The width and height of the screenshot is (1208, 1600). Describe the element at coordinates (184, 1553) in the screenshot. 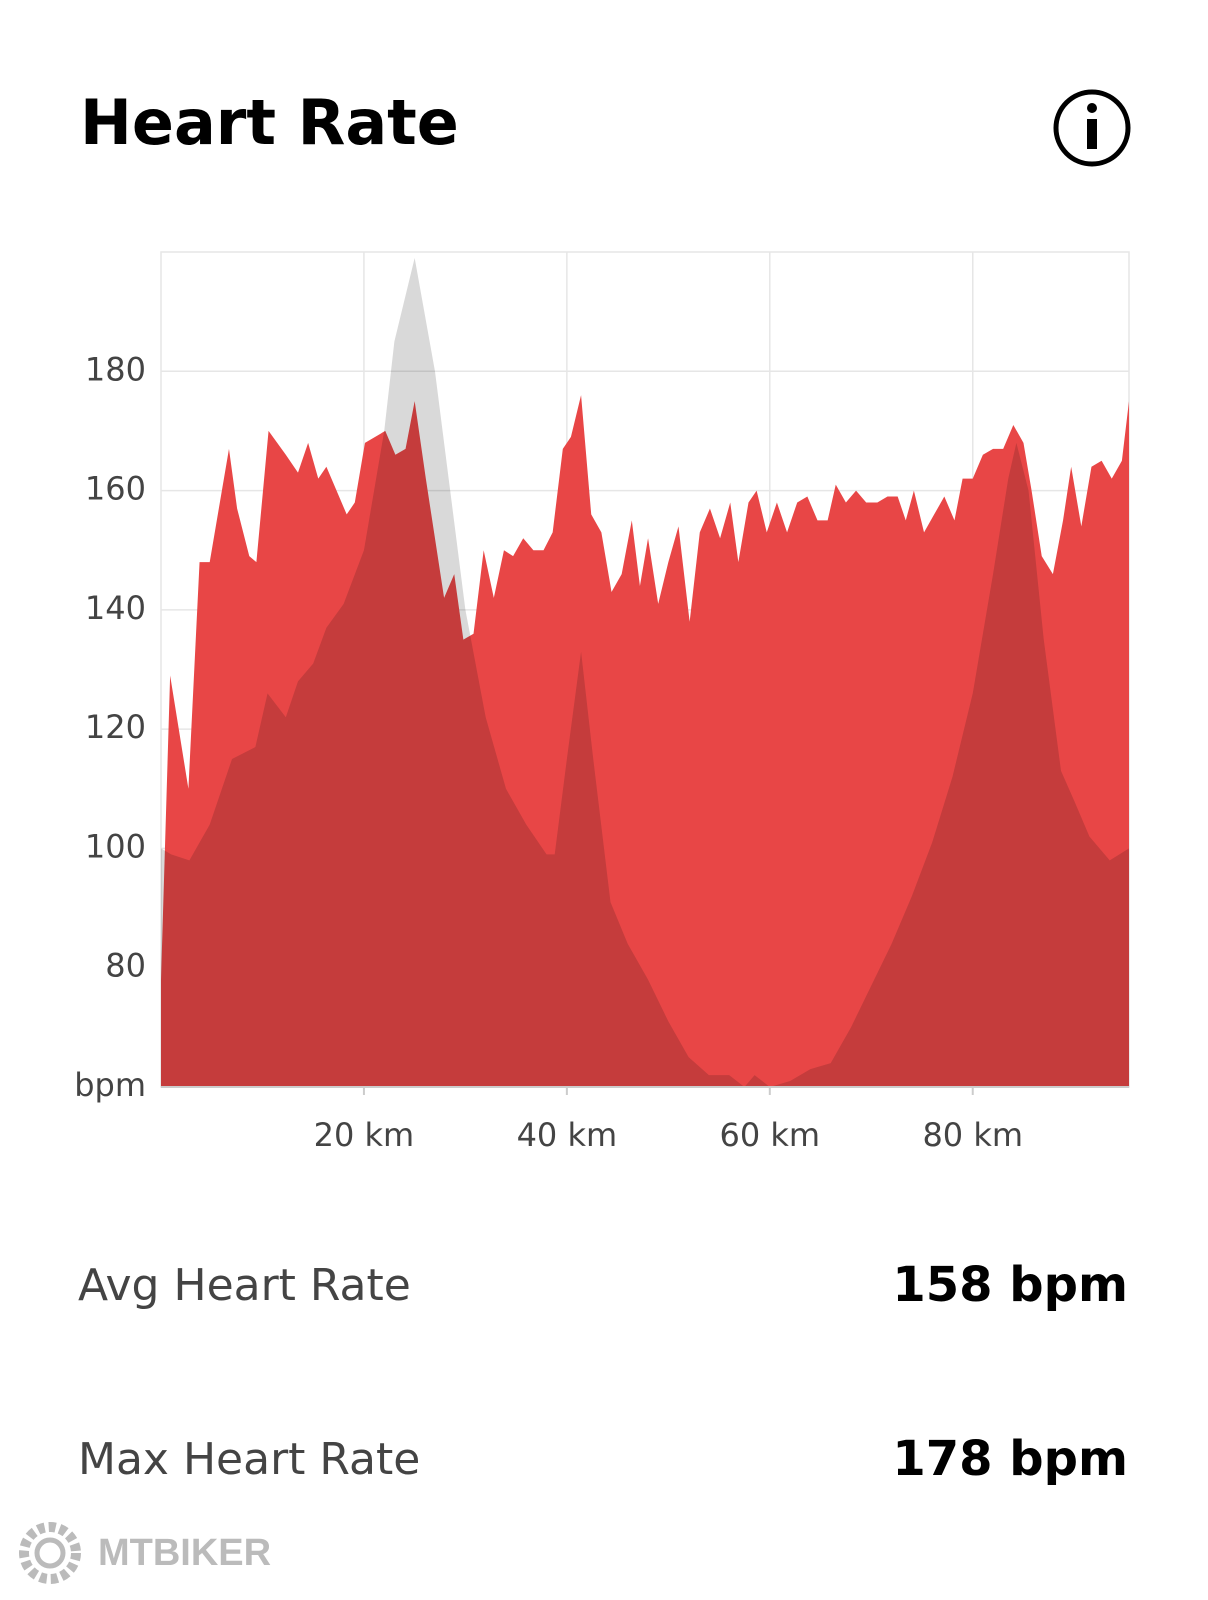

I see `watermark: MTBIKER` at that location.